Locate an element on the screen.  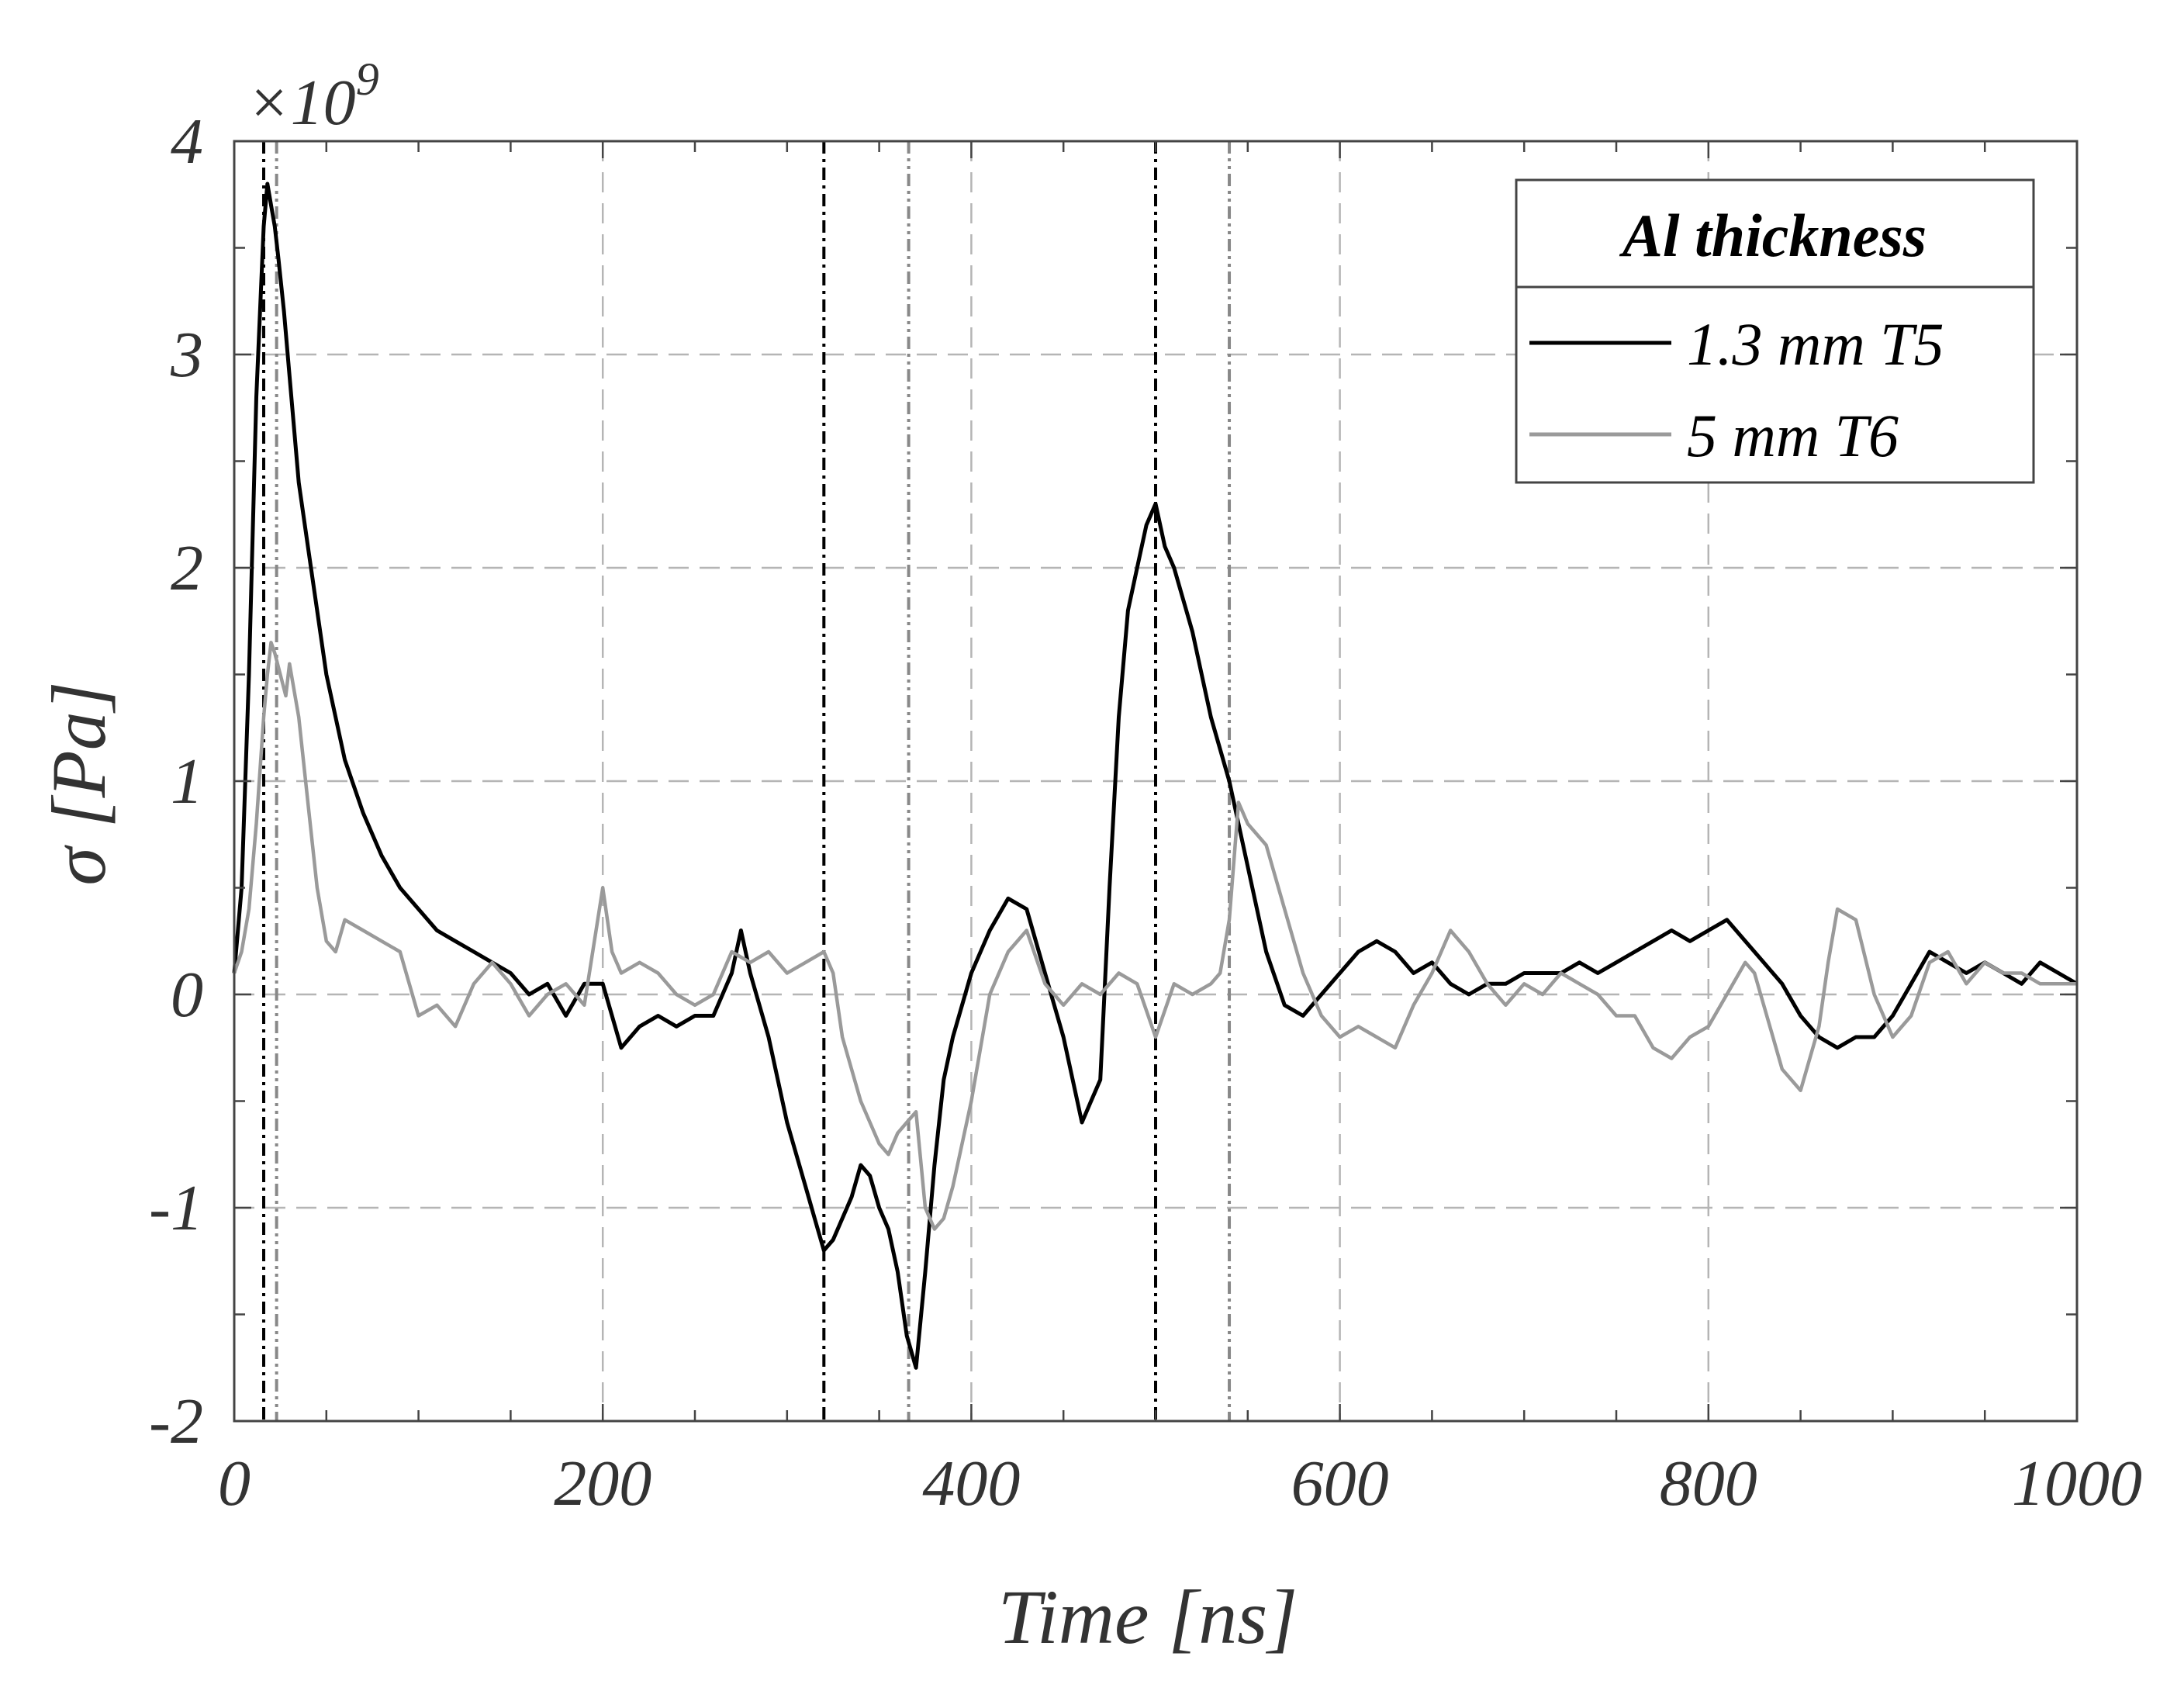
x-tick-label: 400 is located at coordinates (971, 1483).